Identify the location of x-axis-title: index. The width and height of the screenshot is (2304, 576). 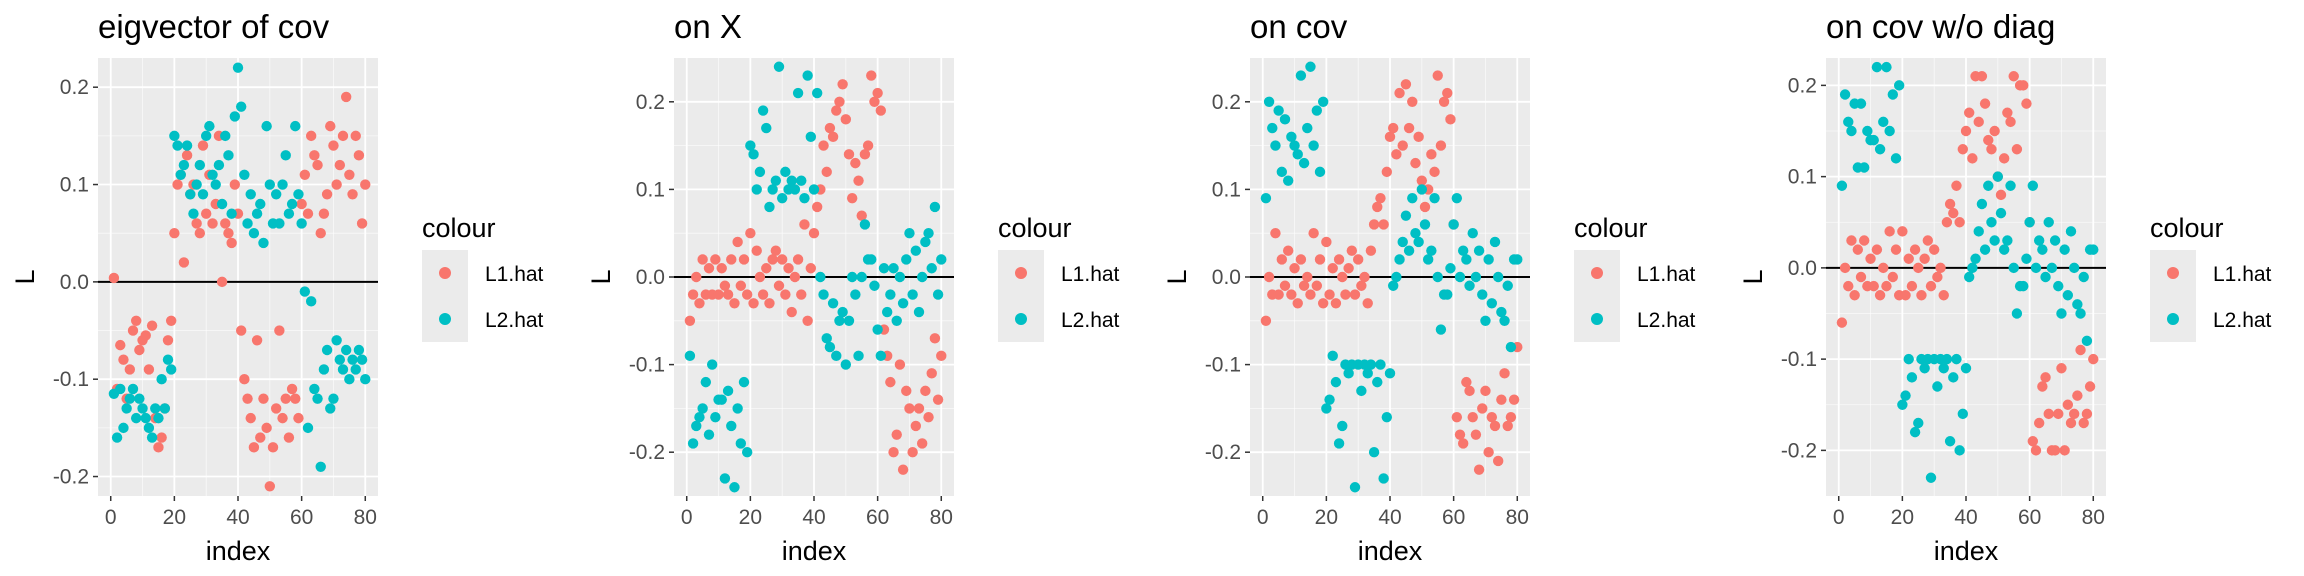
(238, 551).